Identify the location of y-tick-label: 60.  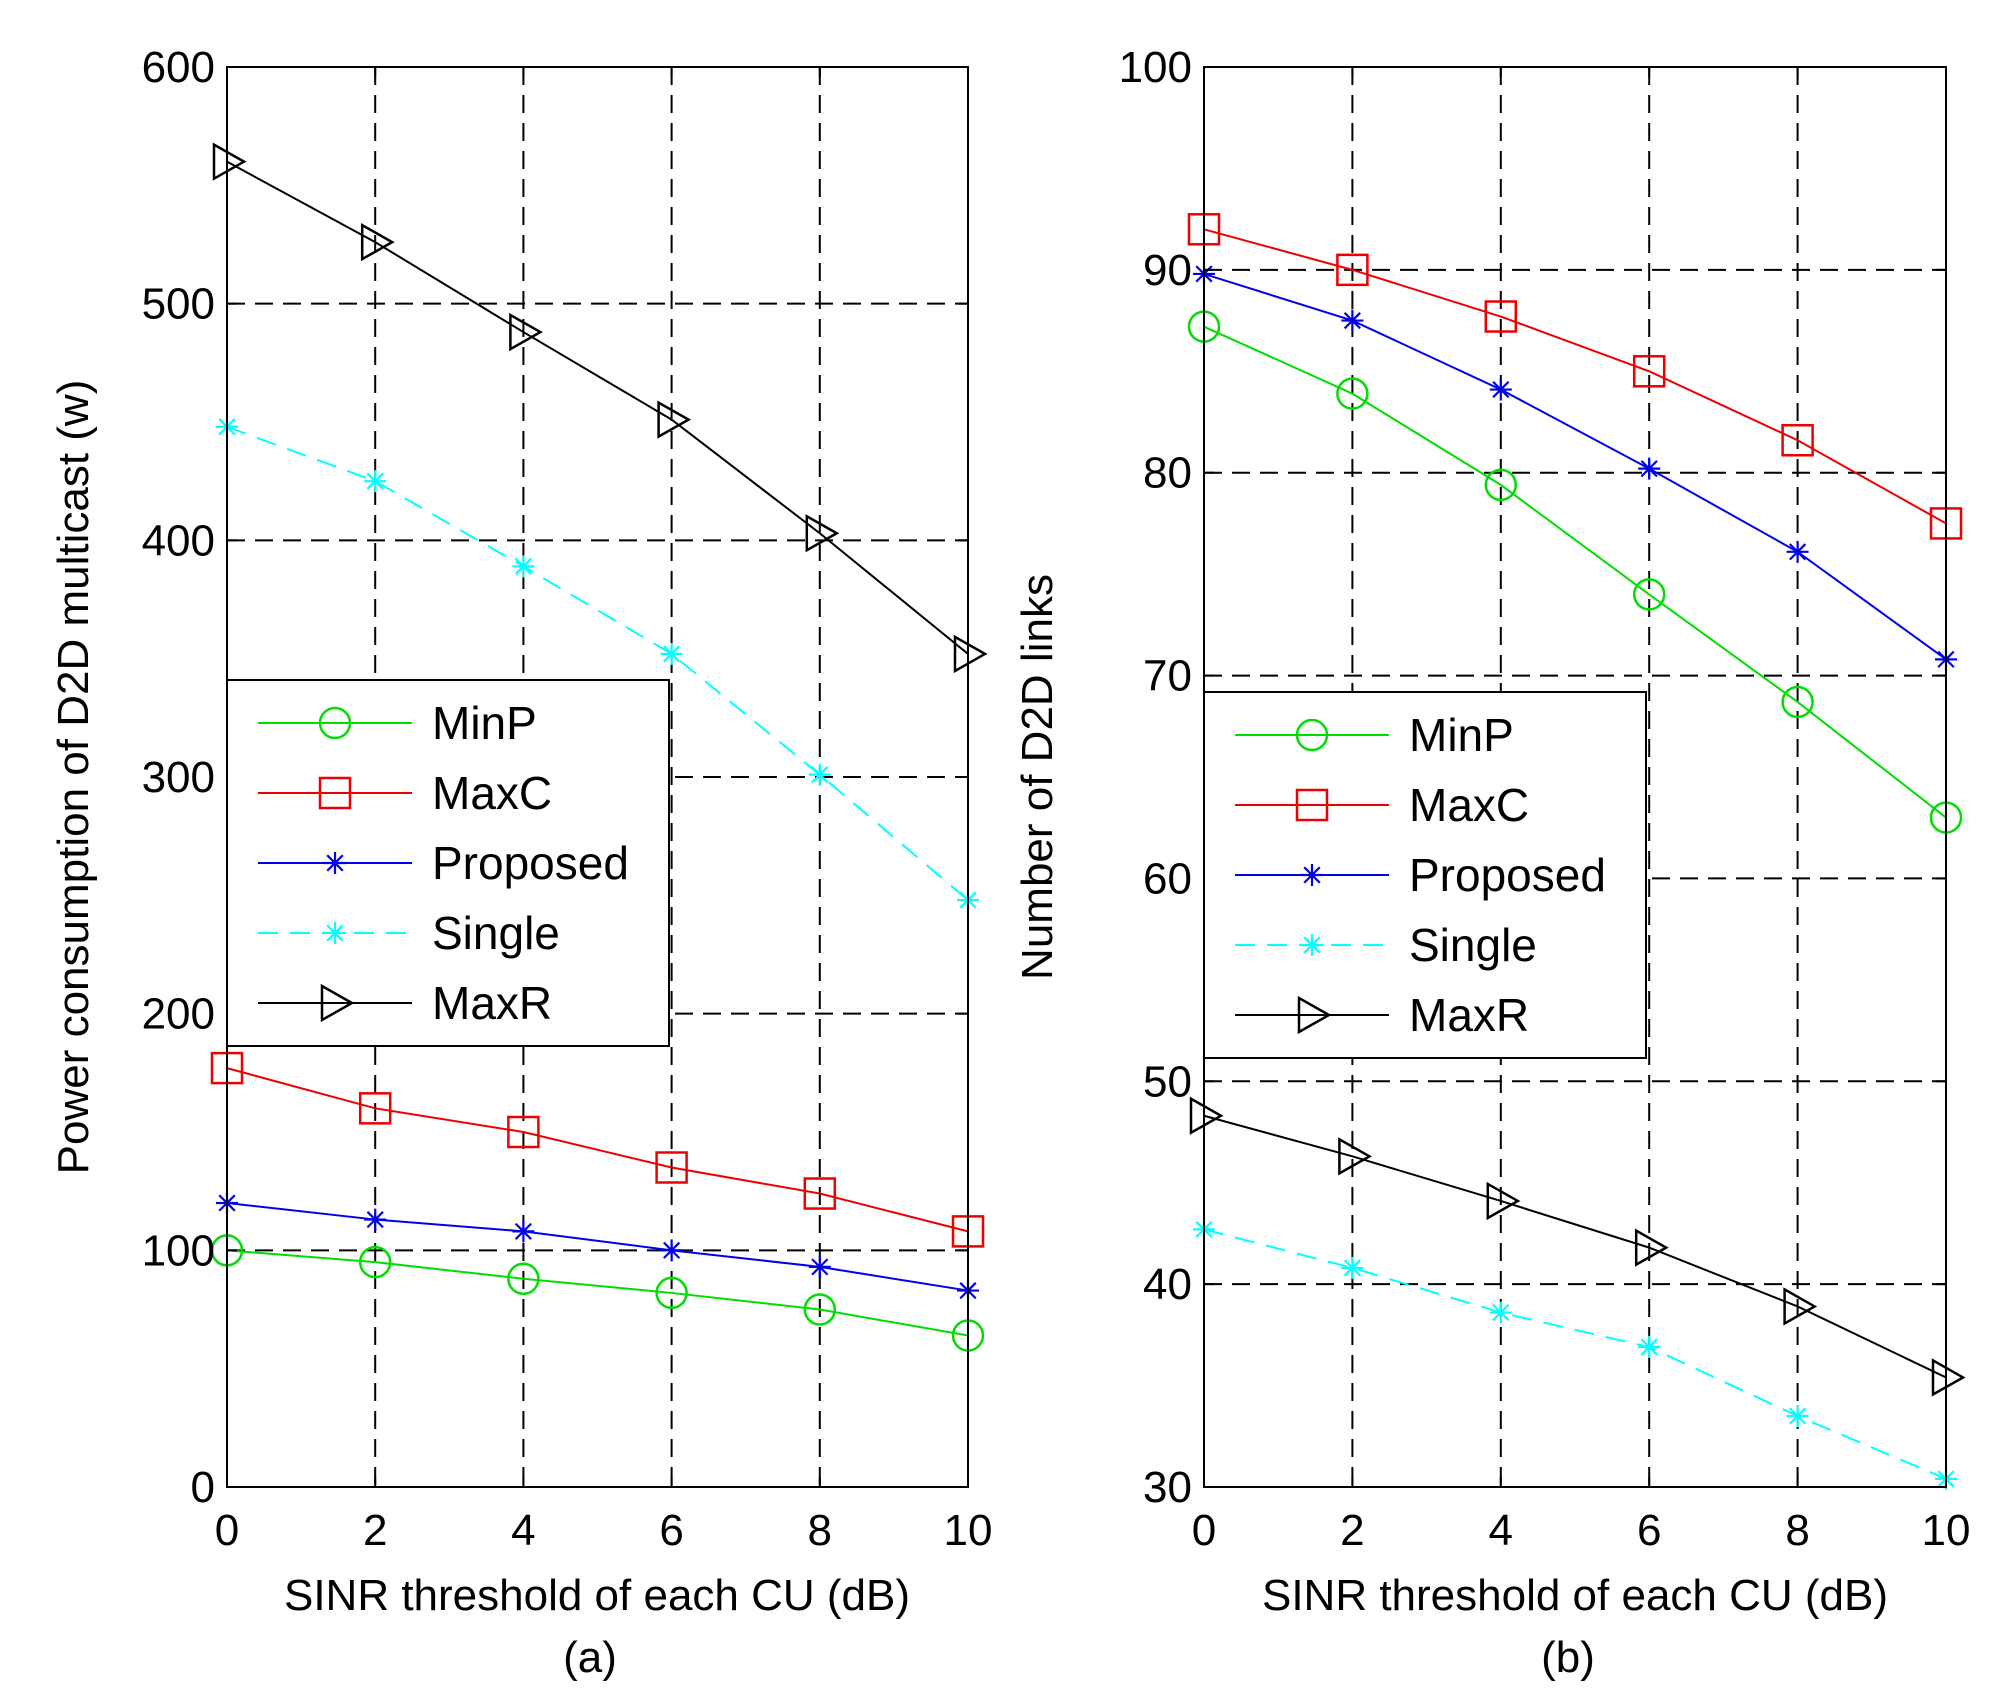
(1167, 878).